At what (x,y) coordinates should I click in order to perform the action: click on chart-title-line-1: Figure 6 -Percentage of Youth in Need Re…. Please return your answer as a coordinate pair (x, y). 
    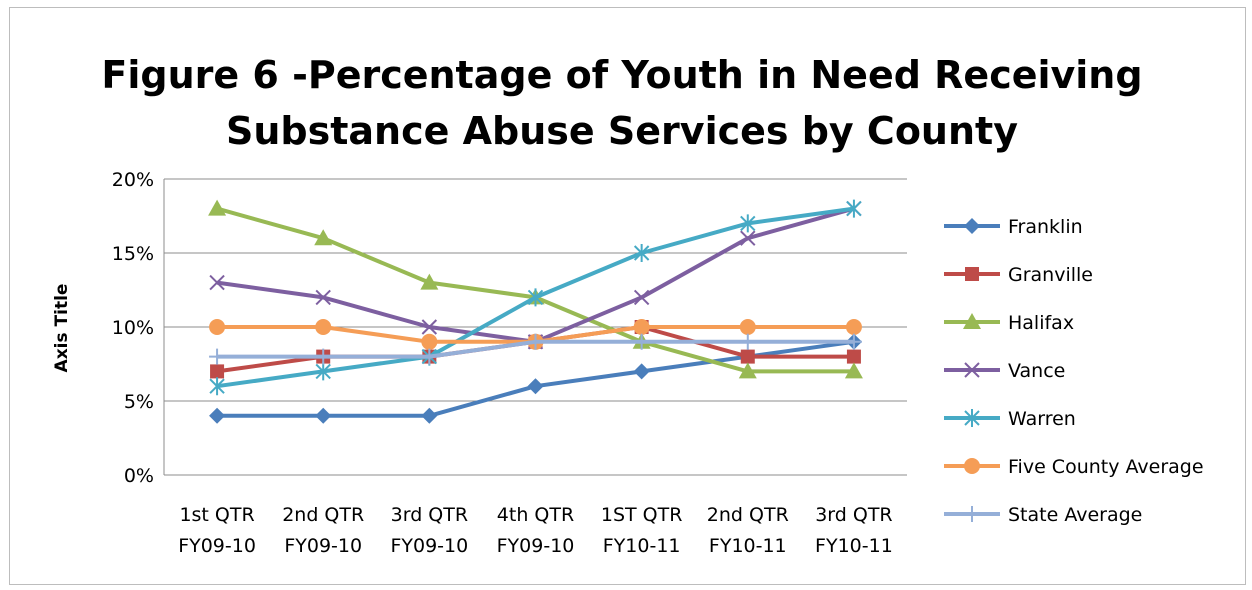
    Looking at the image, I should click on (621, 75).